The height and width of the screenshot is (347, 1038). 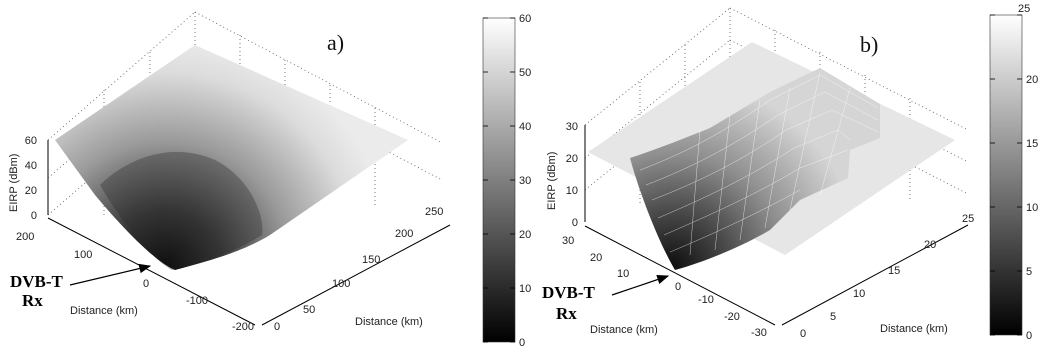 What do you see at coordinates (914, 329) in the screenshot?
I see `panel-b-xlabel: Distance (km)` at bounding box center [914, 329].